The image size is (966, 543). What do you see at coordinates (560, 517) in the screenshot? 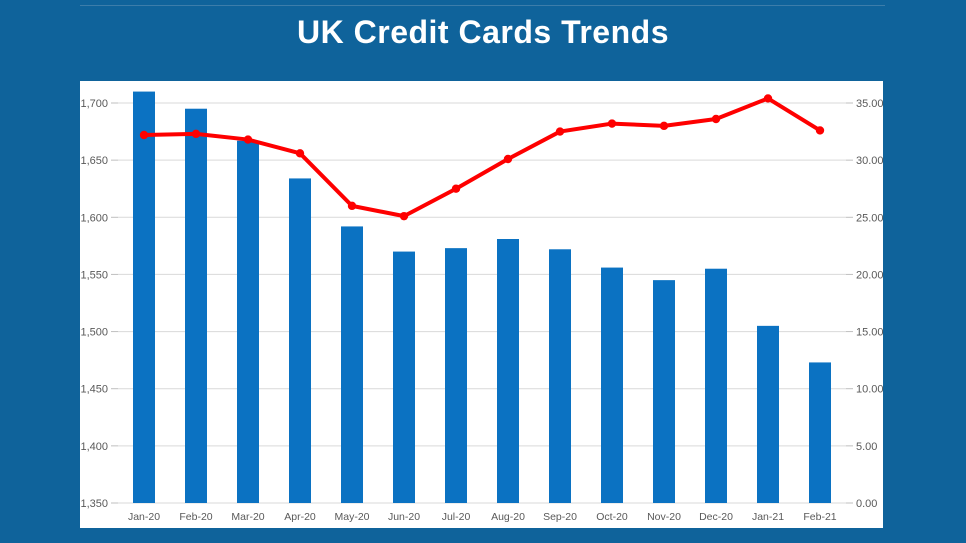
I see `x-axis-label: Sep-20` at bounding box center [560, 517].